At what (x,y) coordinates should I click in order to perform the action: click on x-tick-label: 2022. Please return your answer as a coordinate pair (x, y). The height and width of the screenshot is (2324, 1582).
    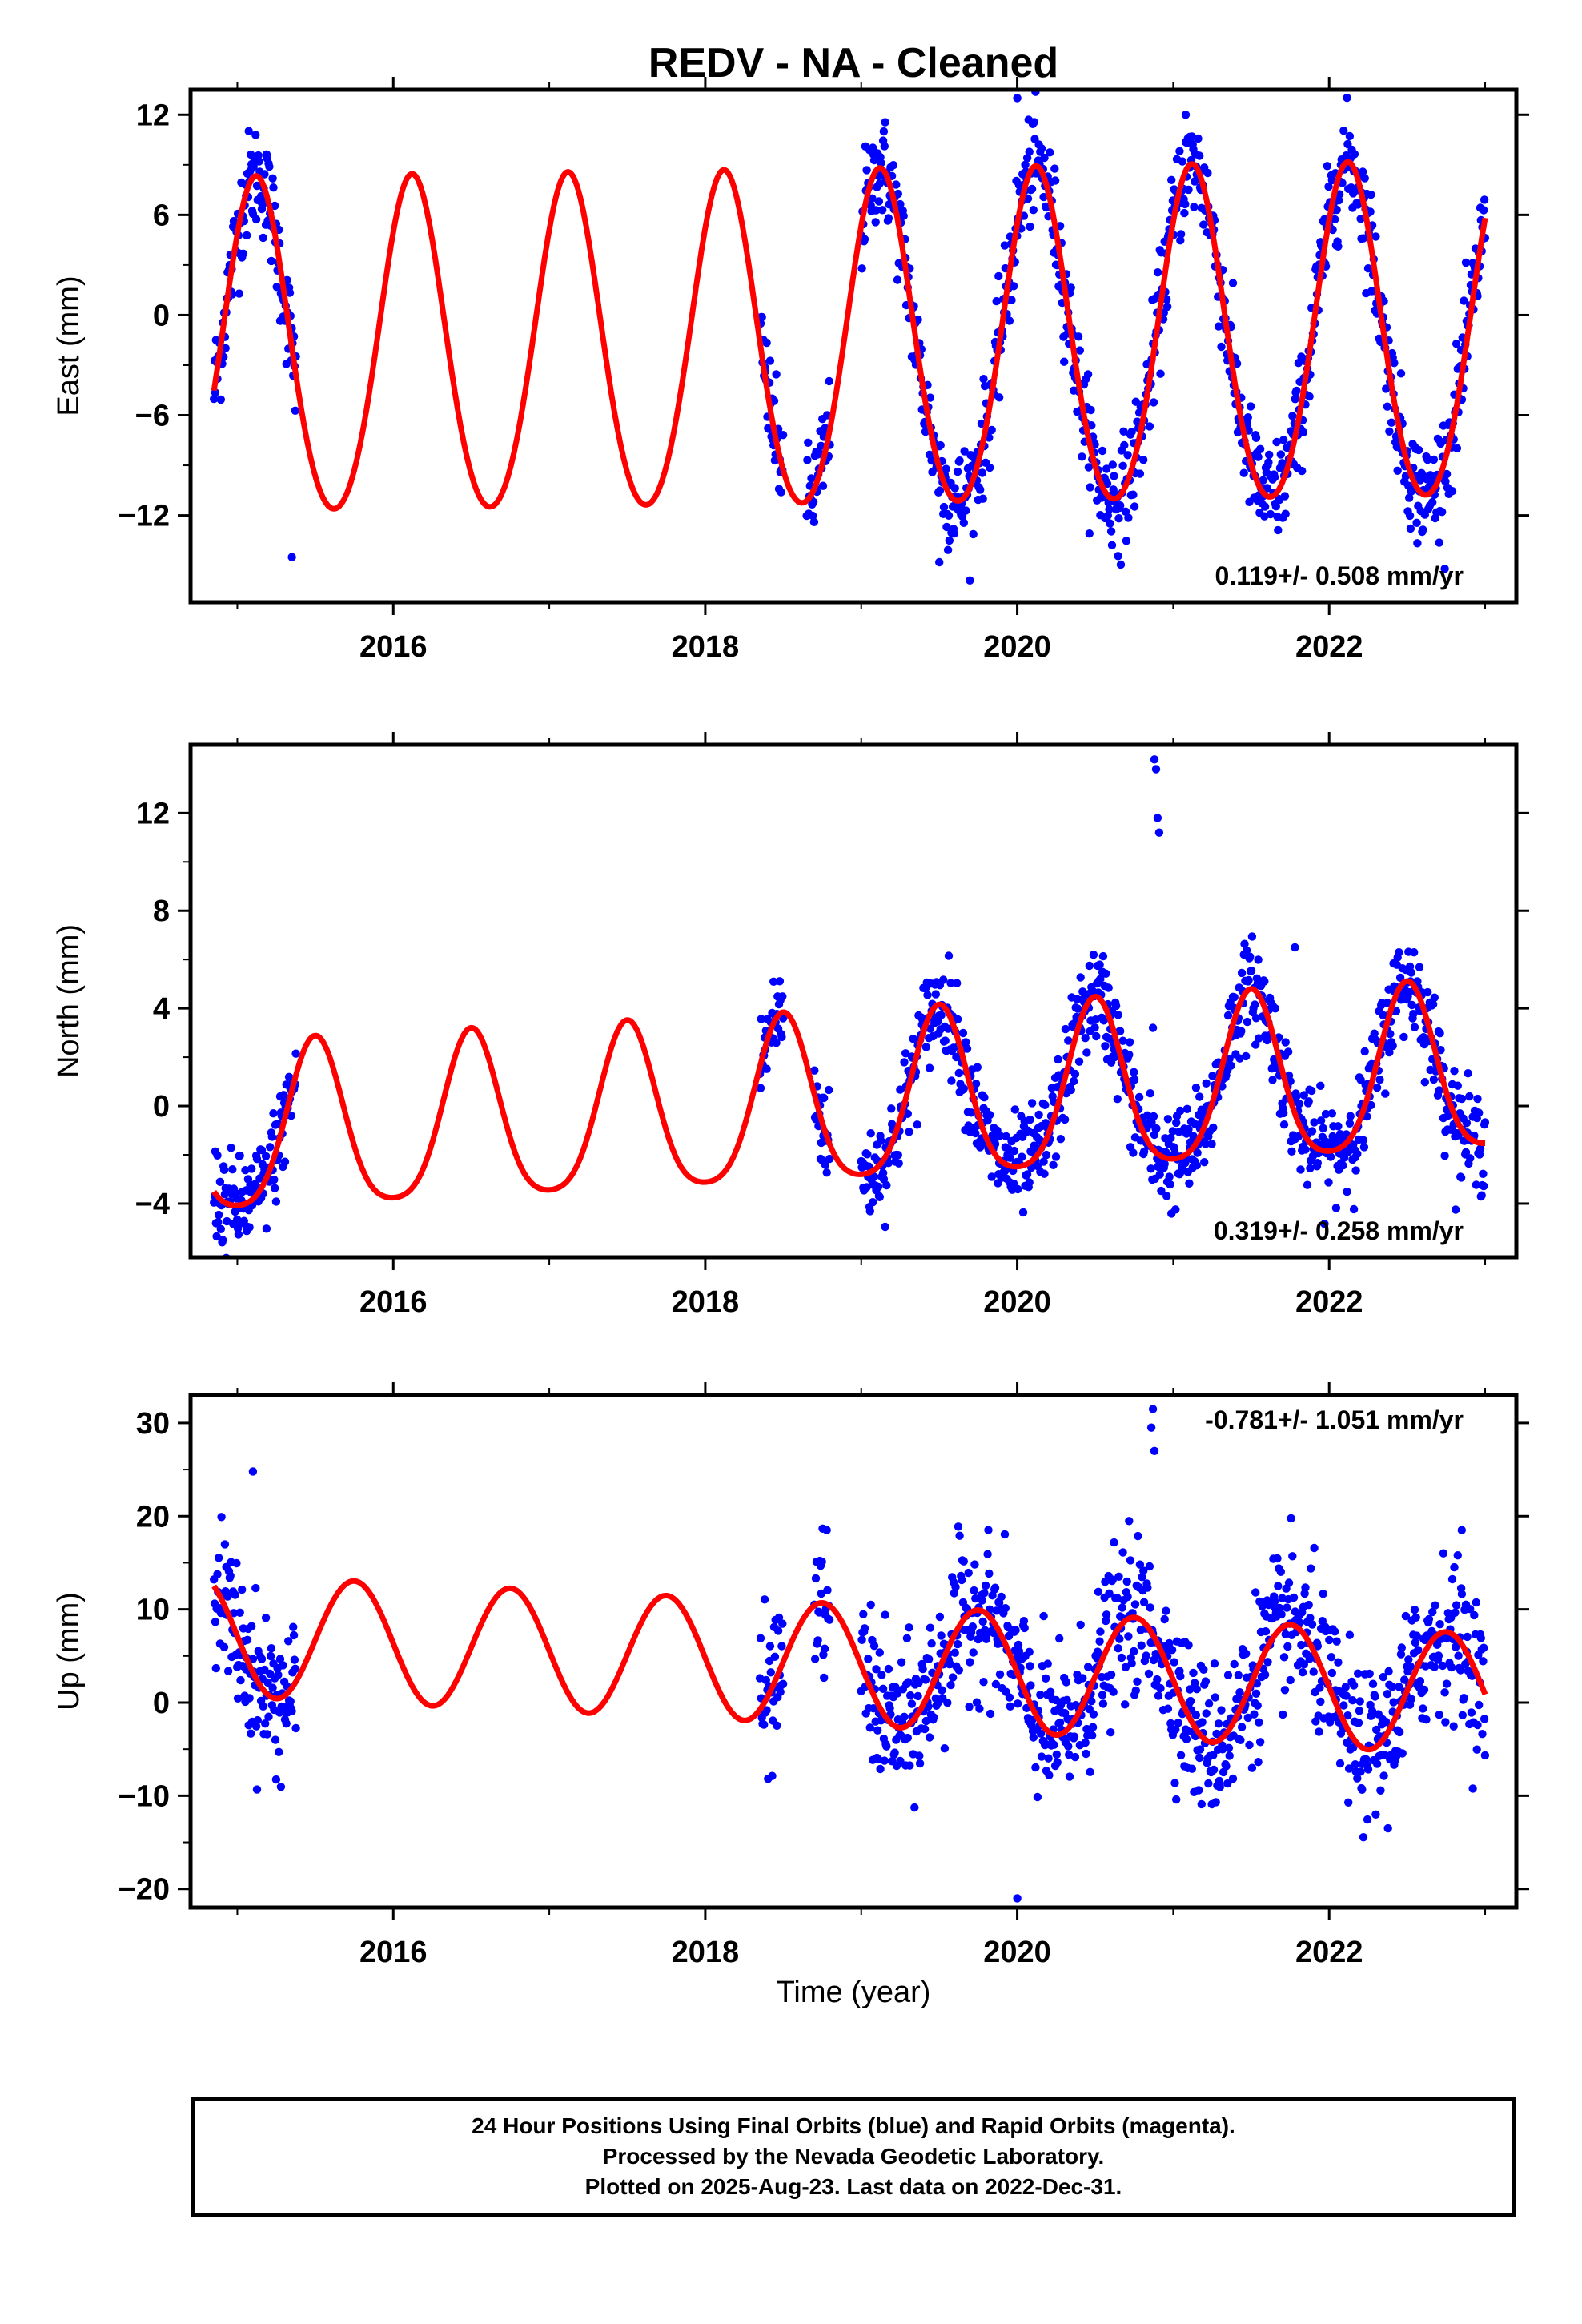
    Looking at the image, I should click on (1329, 1953).